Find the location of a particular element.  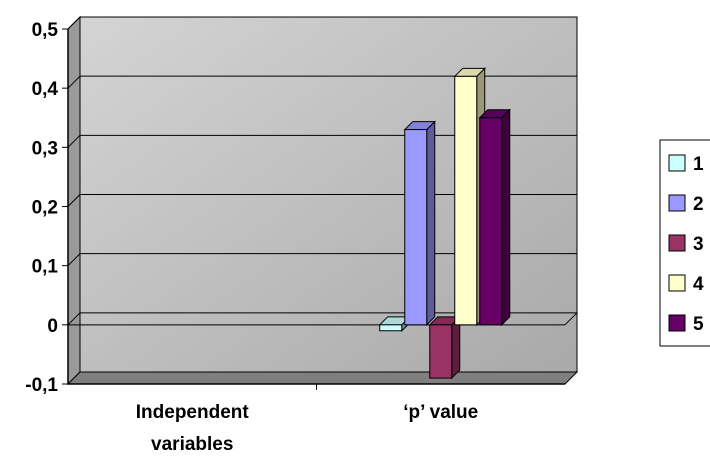

legend-item-4: 4 is located at coordinates (686, 284).